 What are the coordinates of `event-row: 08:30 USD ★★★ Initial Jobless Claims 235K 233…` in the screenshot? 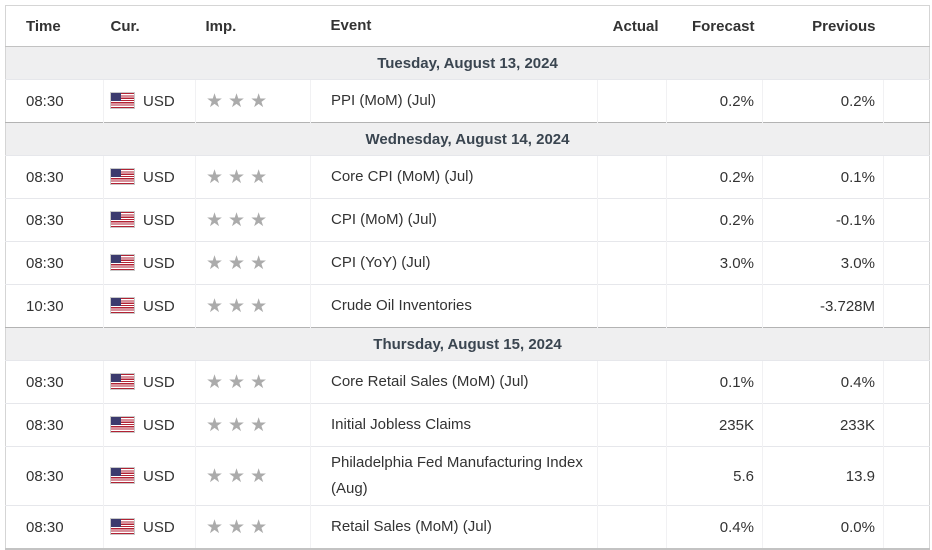 It's located at (467, 425).